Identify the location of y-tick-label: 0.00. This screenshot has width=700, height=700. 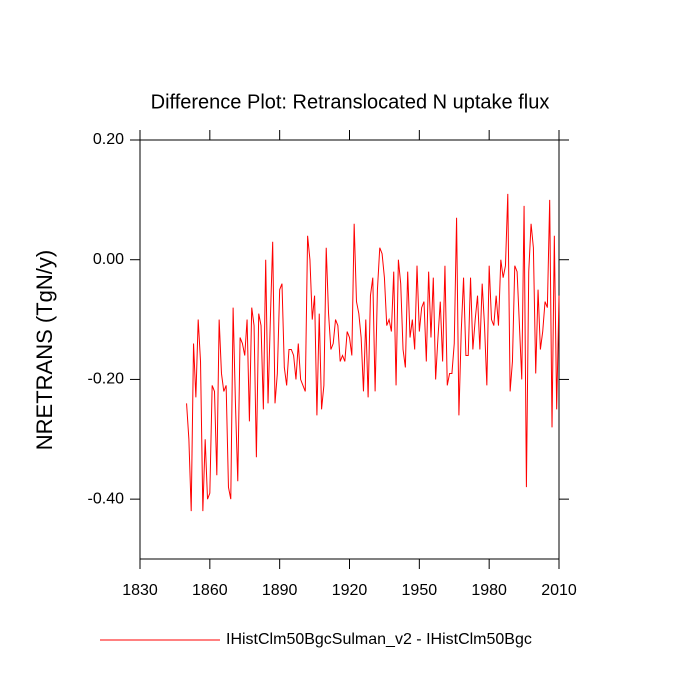
(108, 259).